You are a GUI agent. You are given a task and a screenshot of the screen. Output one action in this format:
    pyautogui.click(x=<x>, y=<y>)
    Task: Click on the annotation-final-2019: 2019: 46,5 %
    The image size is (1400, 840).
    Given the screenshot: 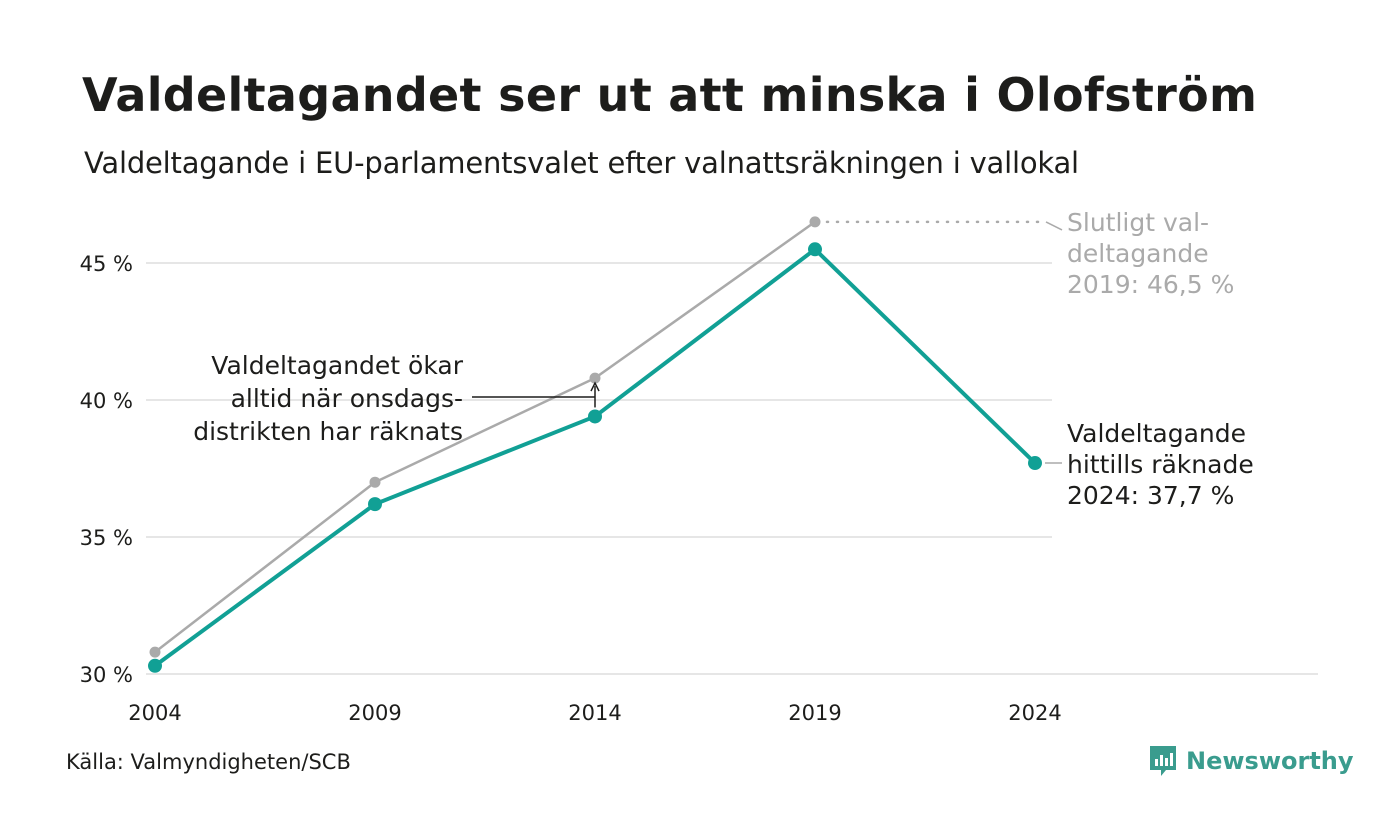 What is the action you would take?
    pyautogui.click(x=1150, y=284)
    